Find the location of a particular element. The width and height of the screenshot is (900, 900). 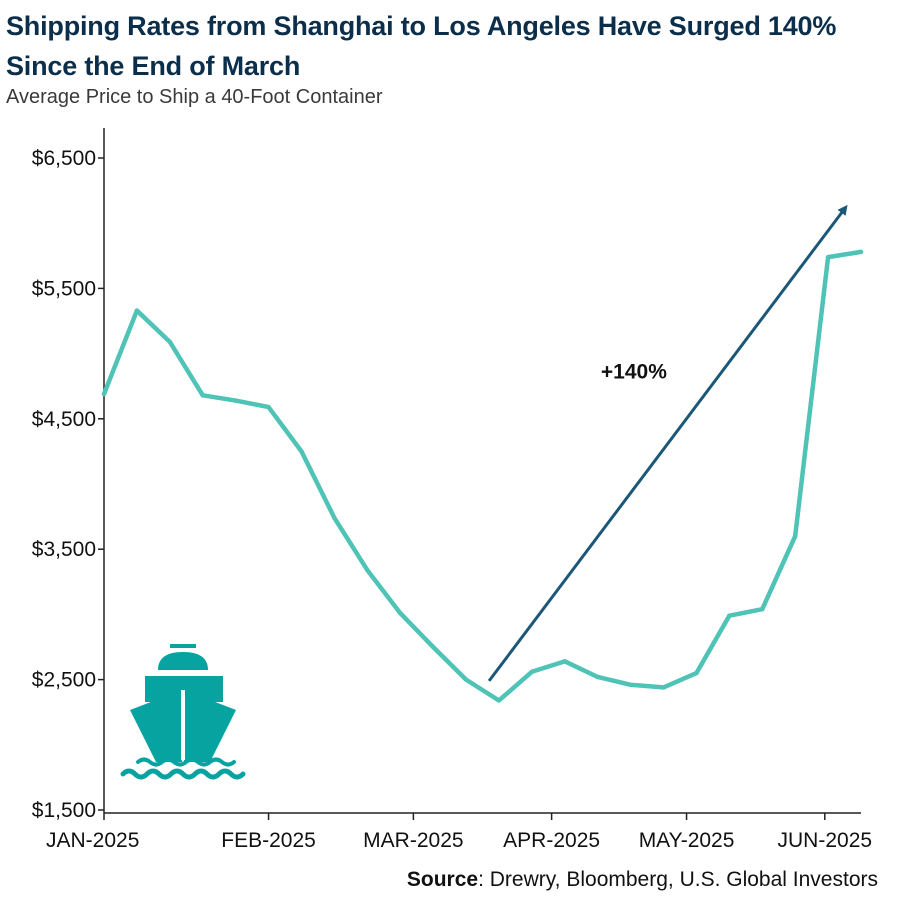

x-tick-label: JUN-2025 is located at coordinates (825, 840).